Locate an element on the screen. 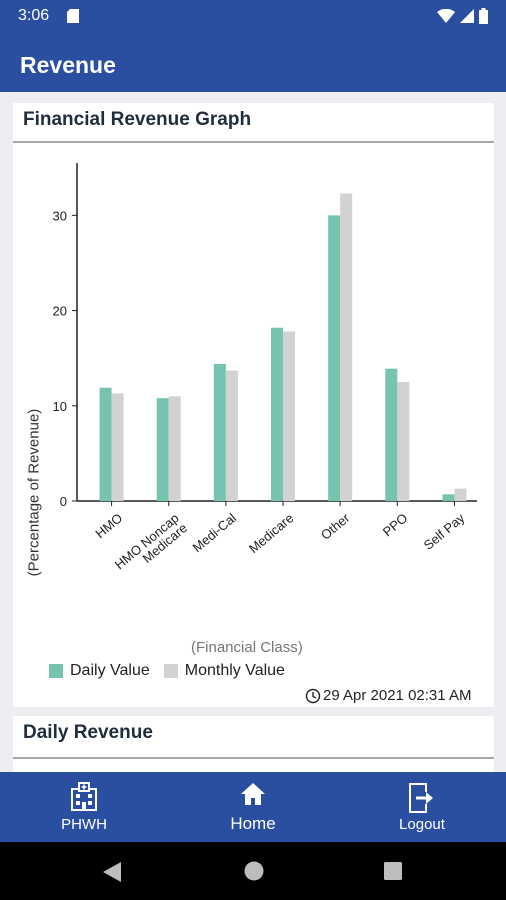 The height and width of the screenshot is (900, 506). x-axis-title: (Financial Class) is located at coordinates (247, 647).